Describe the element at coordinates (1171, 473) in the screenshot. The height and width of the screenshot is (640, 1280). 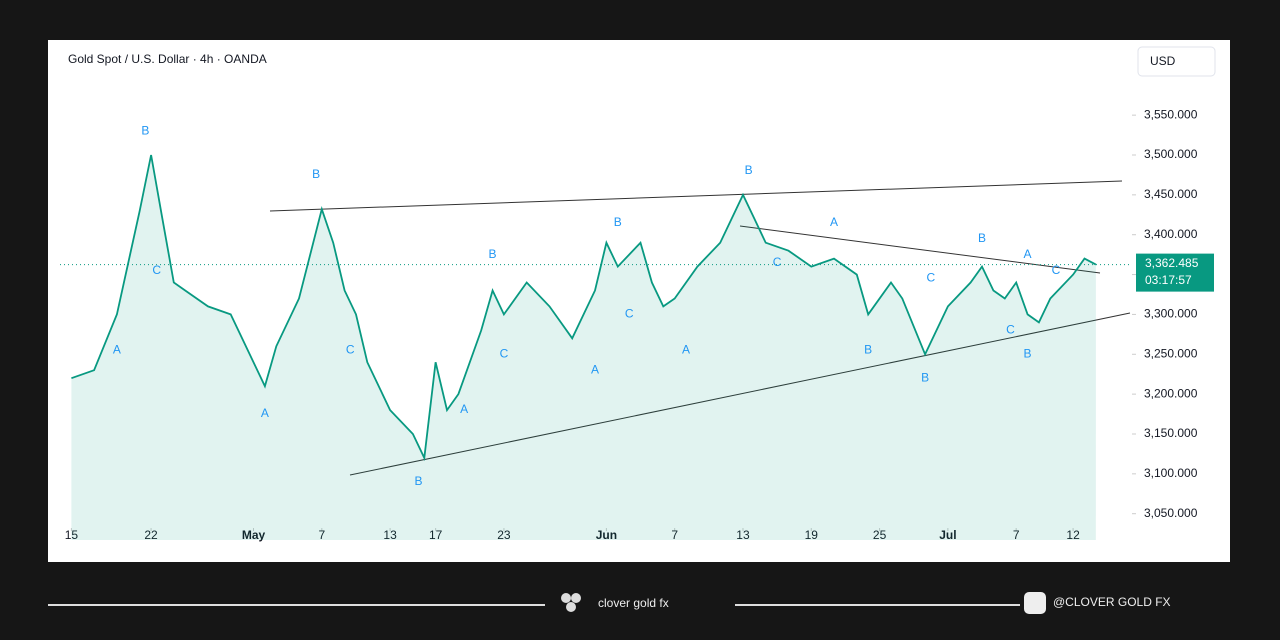
I see `y-tick-label: 3,100.000` at that location.